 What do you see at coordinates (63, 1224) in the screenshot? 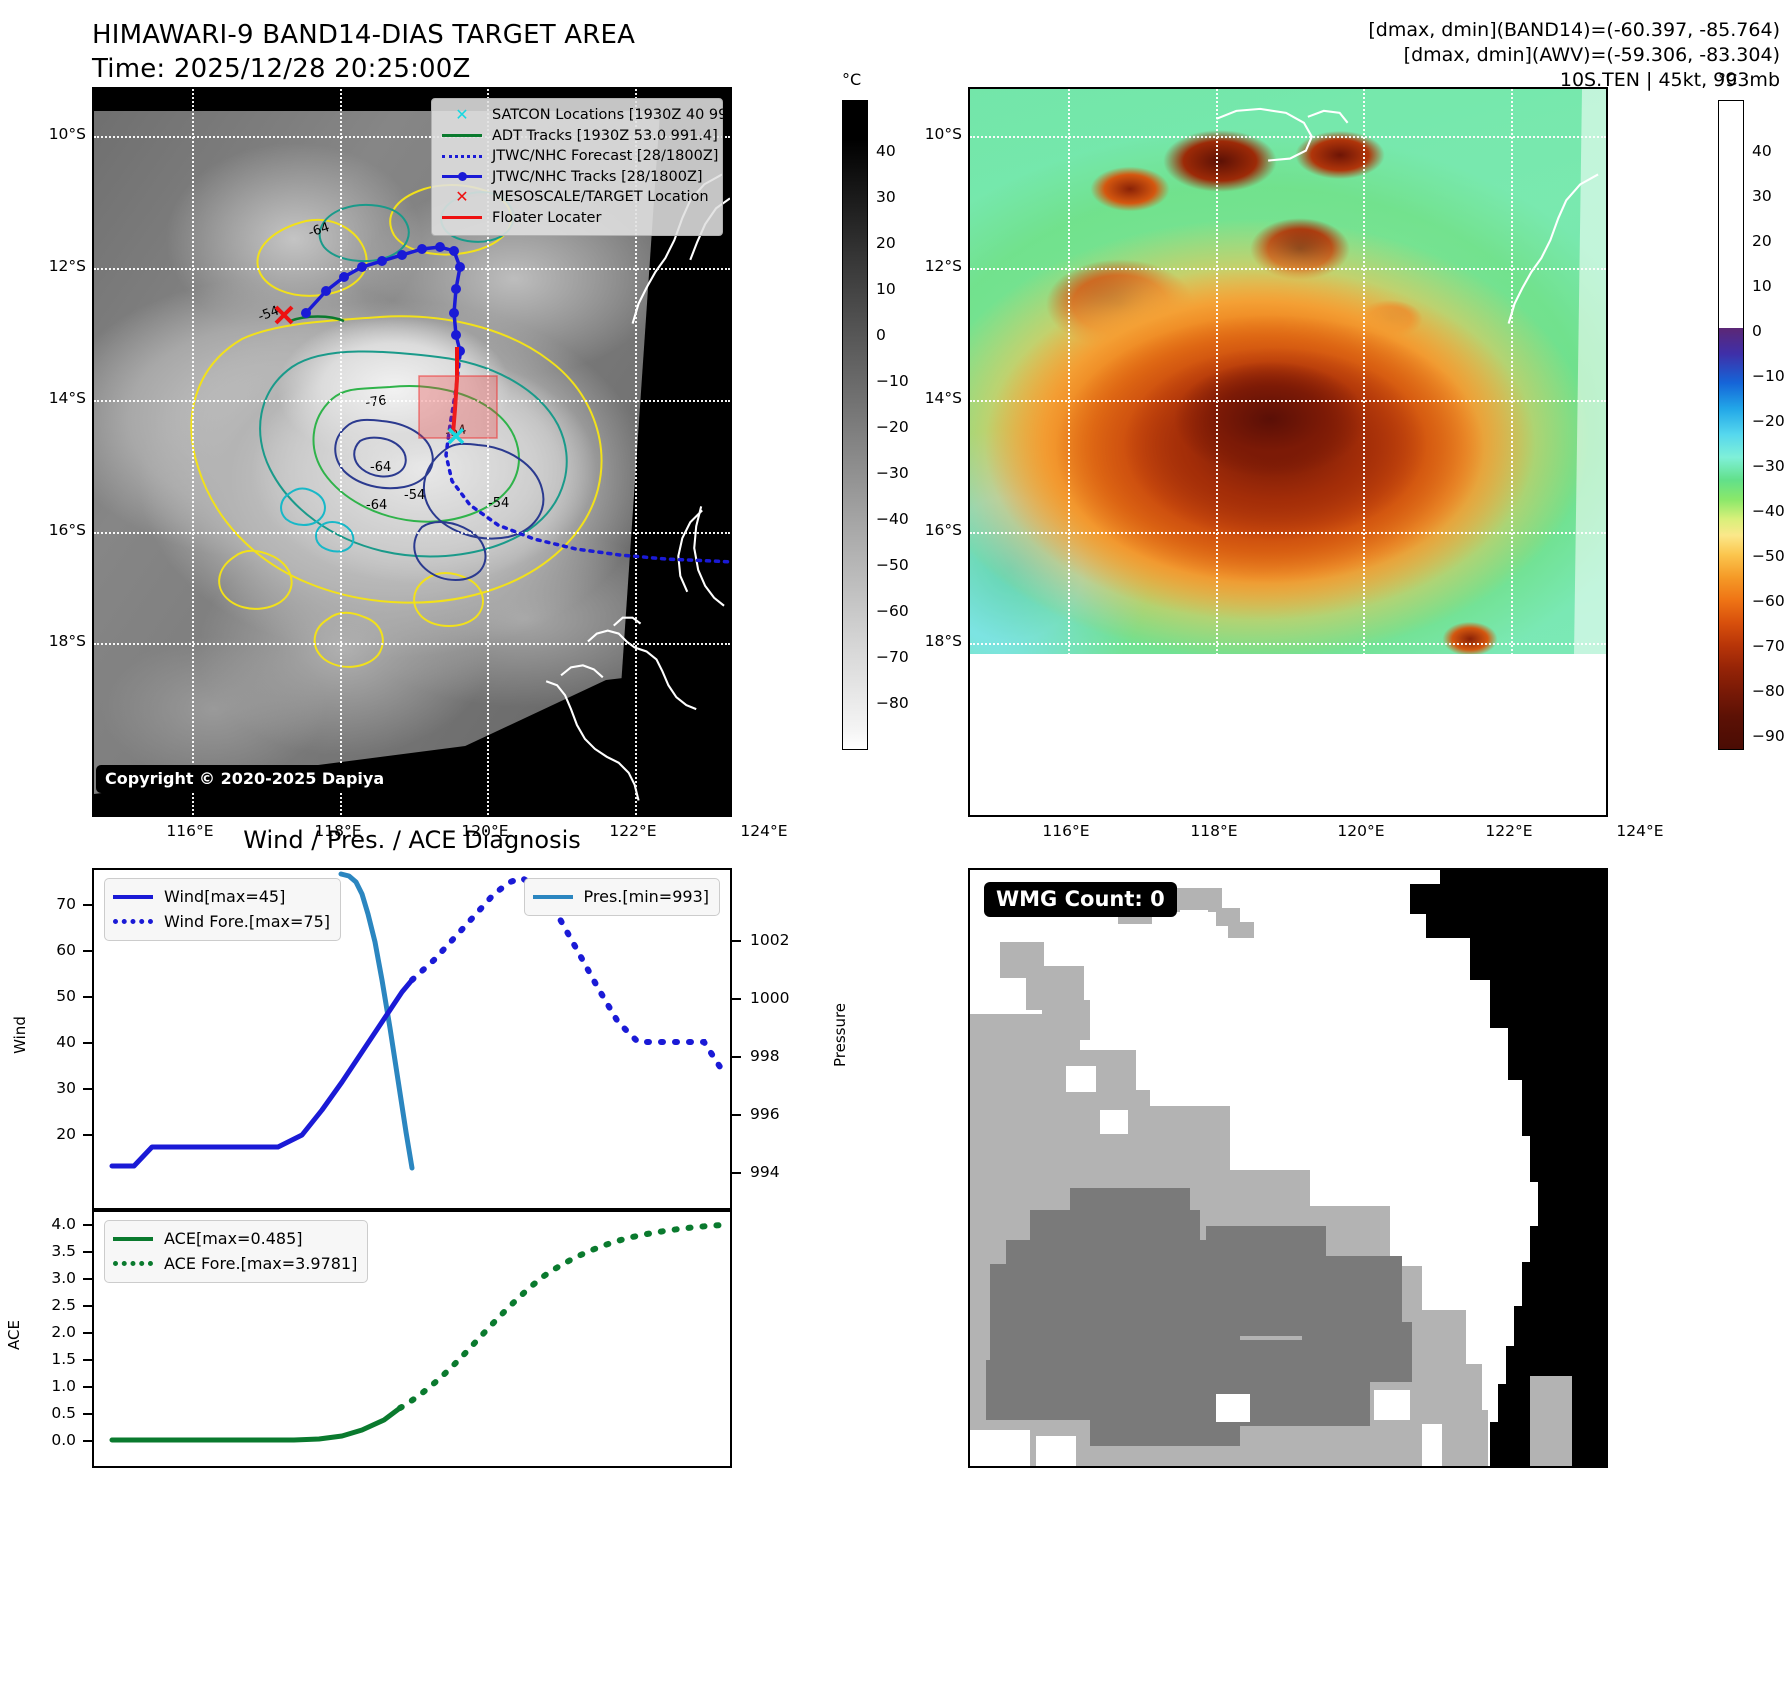
I see `ace-y-tick: 4.0` at bounding box center [63, 1224].